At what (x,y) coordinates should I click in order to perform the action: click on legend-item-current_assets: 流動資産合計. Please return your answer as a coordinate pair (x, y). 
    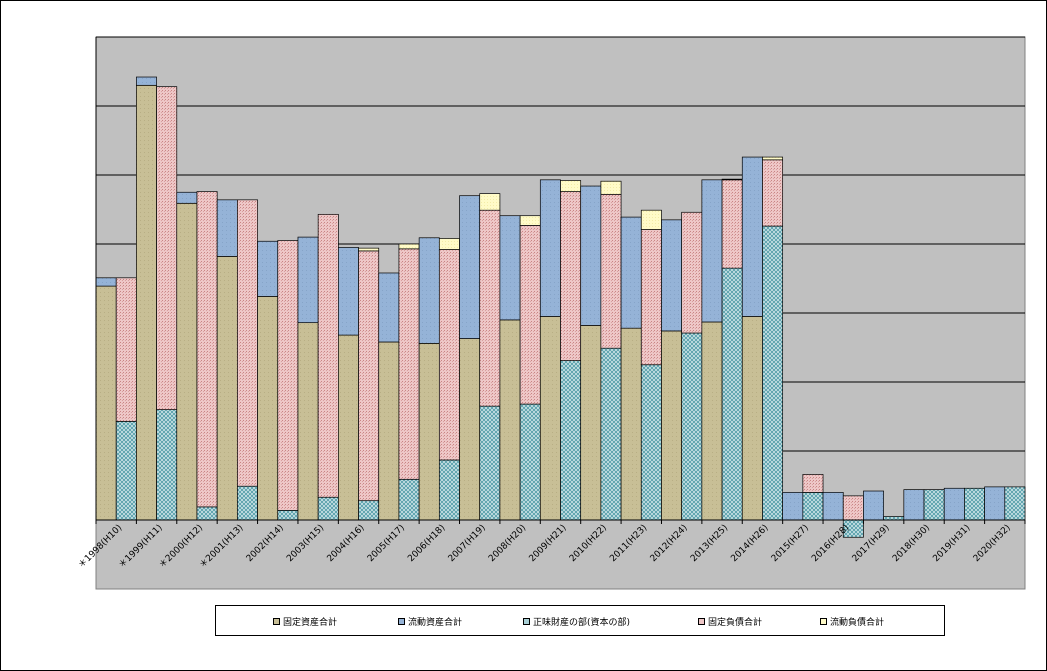
    Looking at the image, I should click on (430, 621).